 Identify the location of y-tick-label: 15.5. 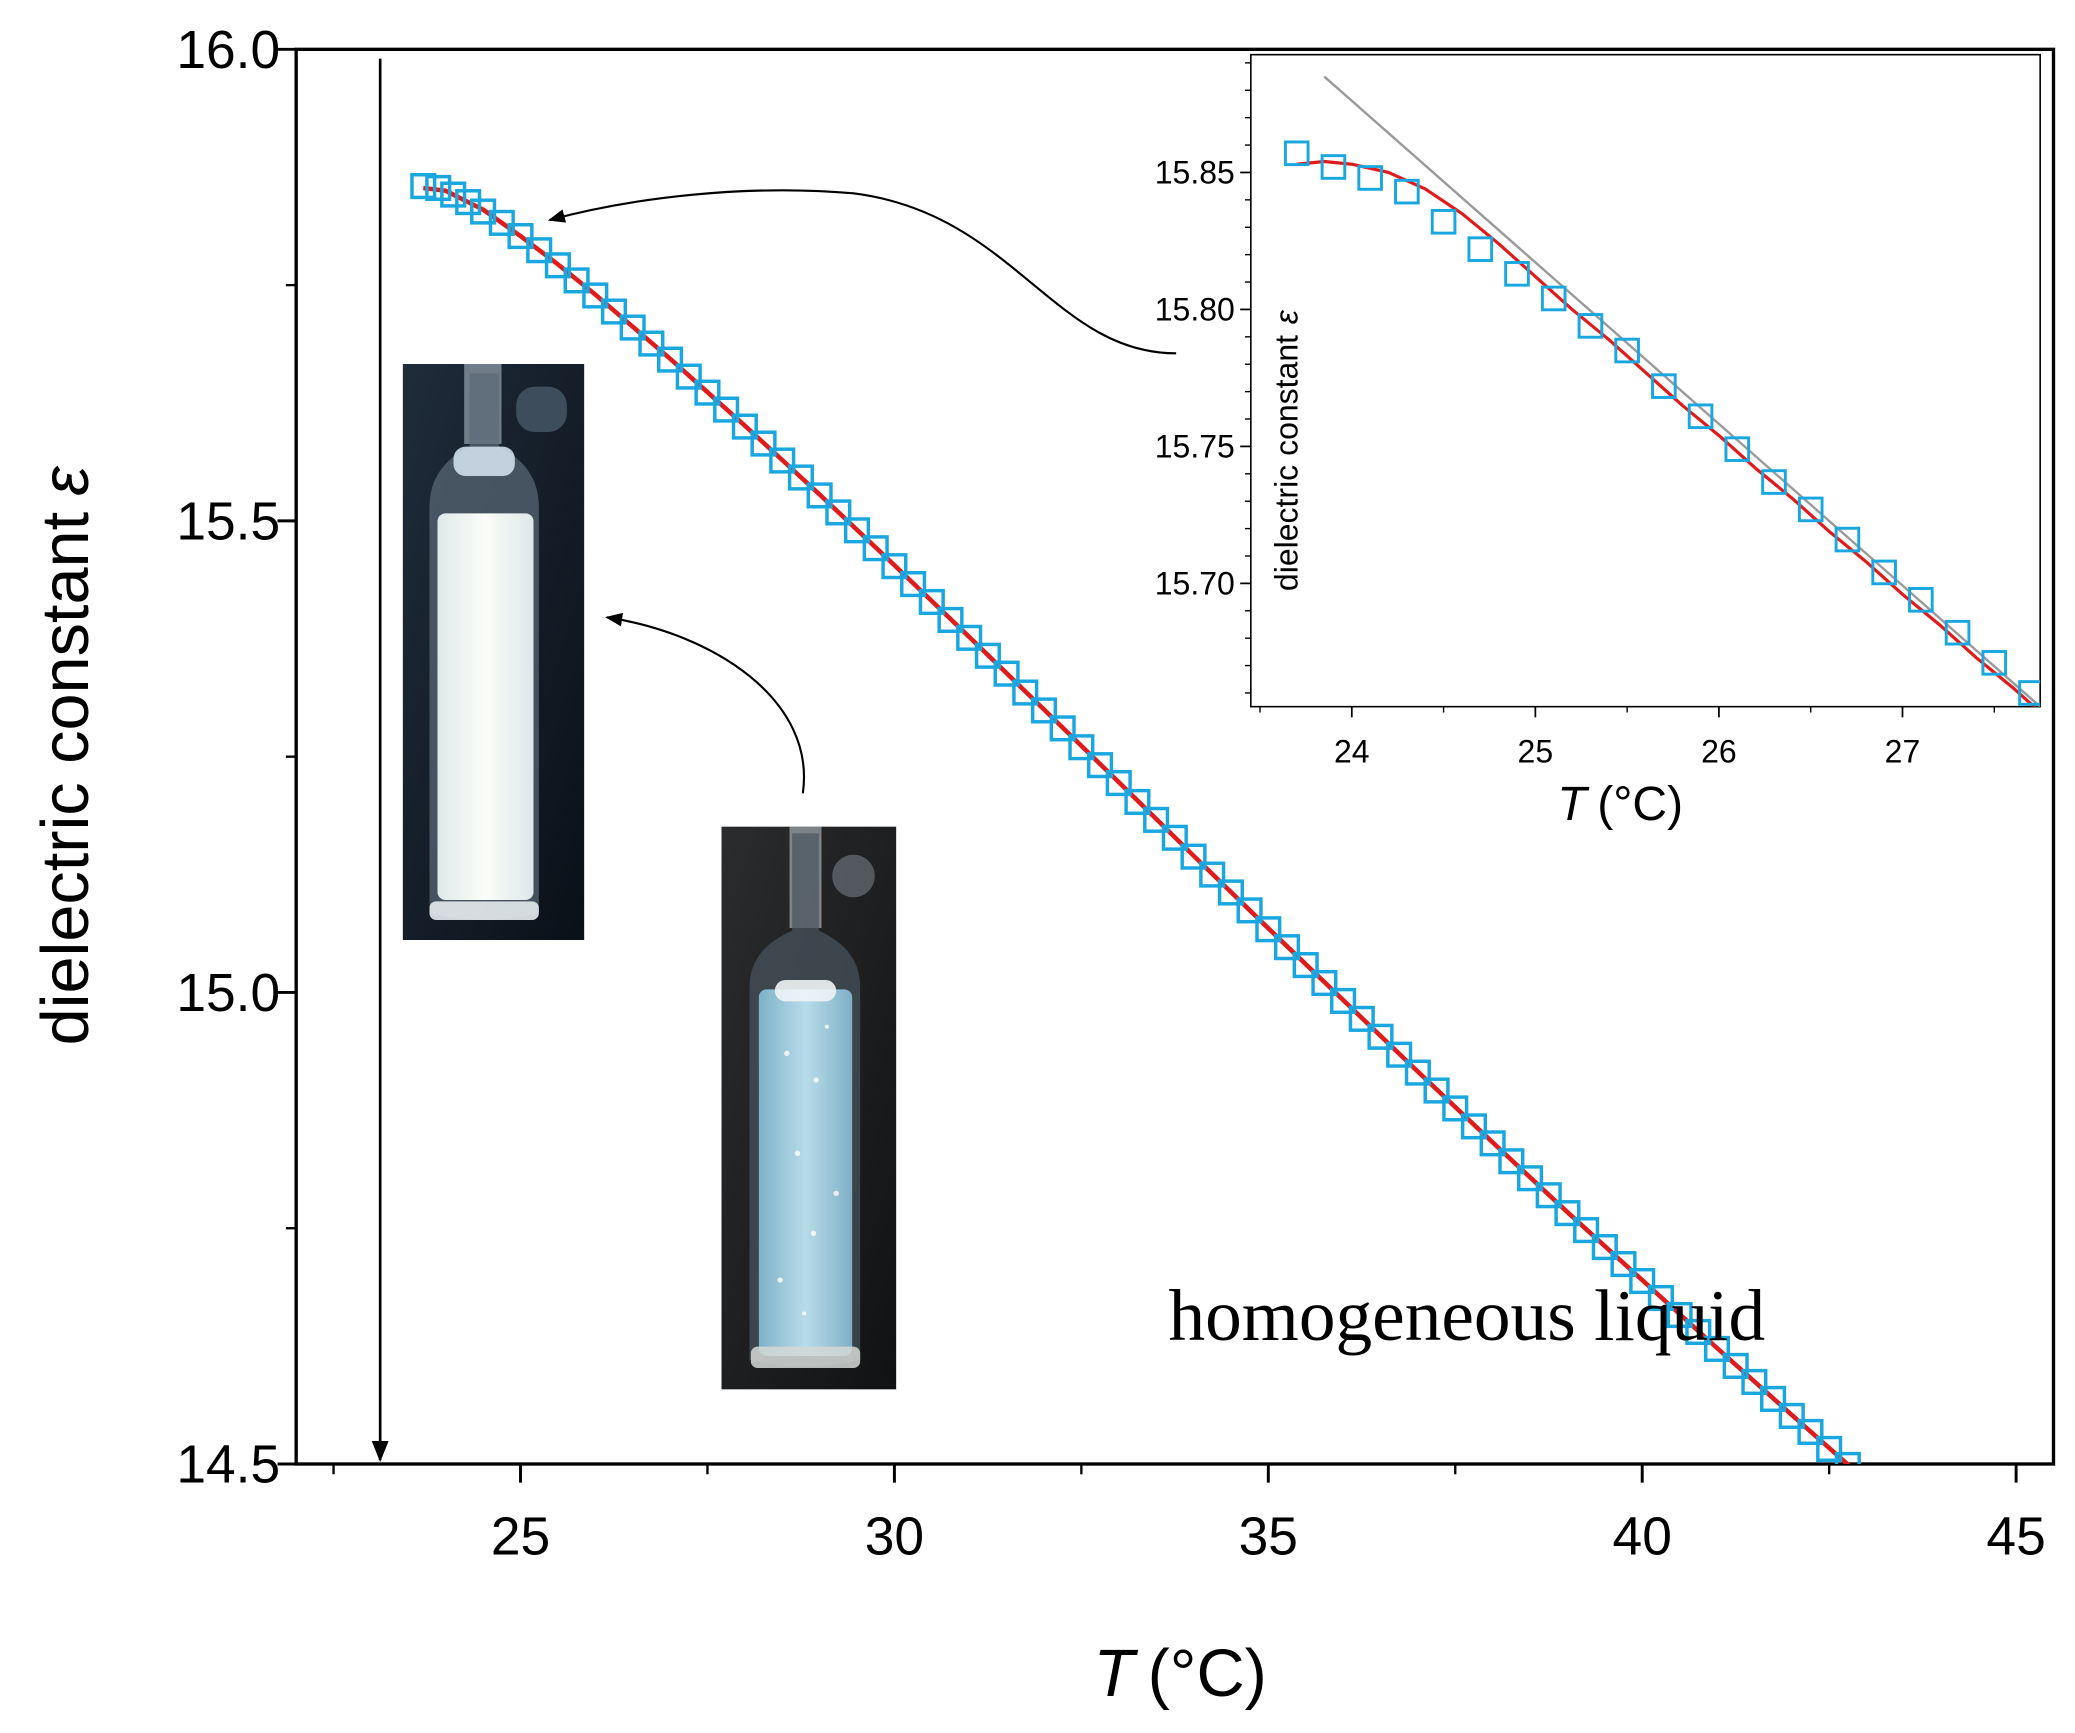
(228, 522).